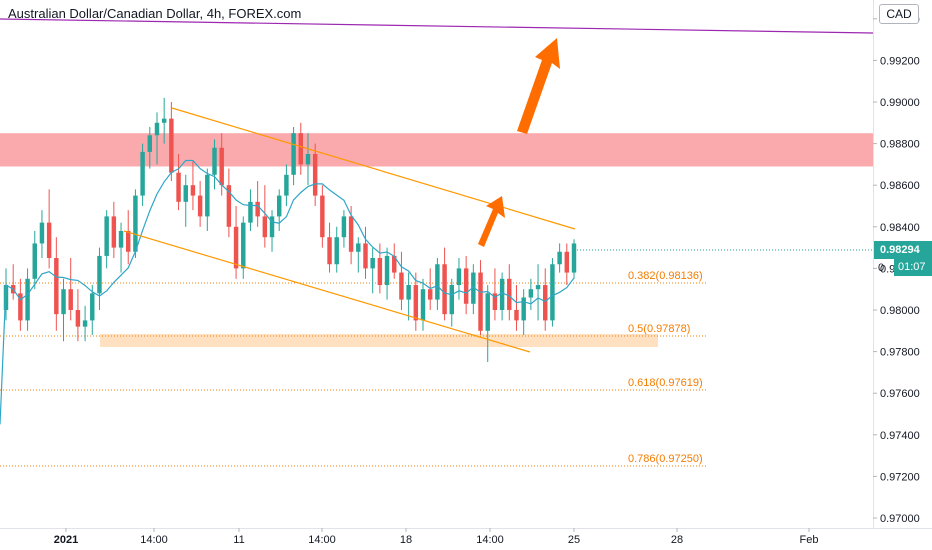 Image resolution: width=932 pixels, height=550 pixels. I want to click on last-price-badge: 0.98294, so click(903, 250).